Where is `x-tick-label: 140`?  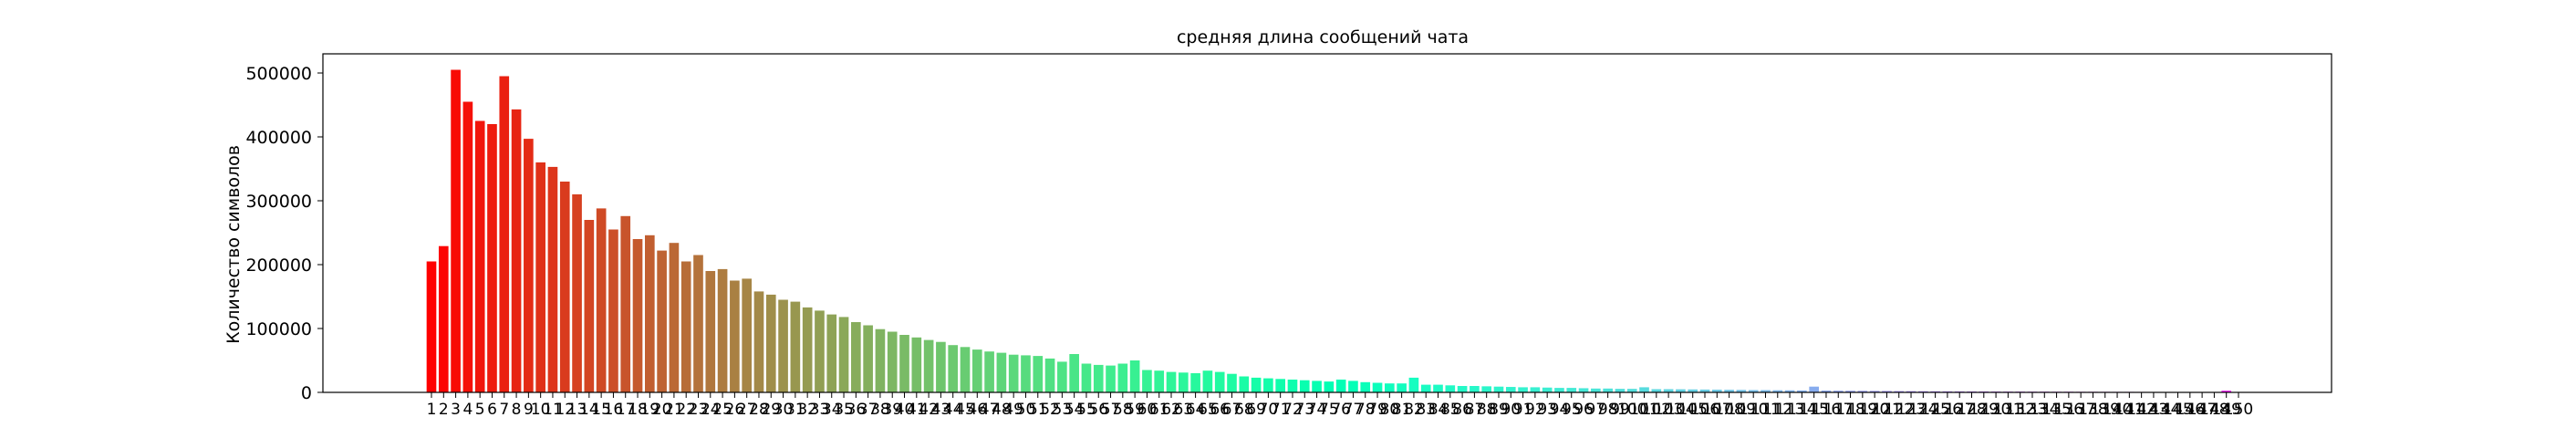 x-tick-label: 140 is located at coordinates (2117, 410).